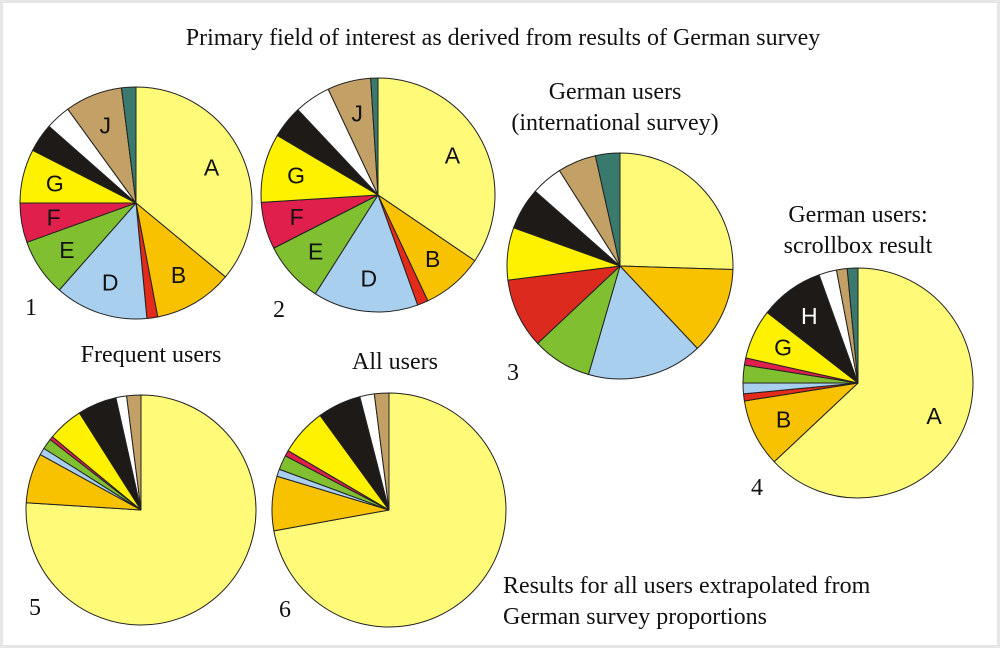 This screenshot has height=648, width=1000. Describe the element at coordinates (453, 156) in the screenshot. I see `pie-2-label-A: A` at that location.